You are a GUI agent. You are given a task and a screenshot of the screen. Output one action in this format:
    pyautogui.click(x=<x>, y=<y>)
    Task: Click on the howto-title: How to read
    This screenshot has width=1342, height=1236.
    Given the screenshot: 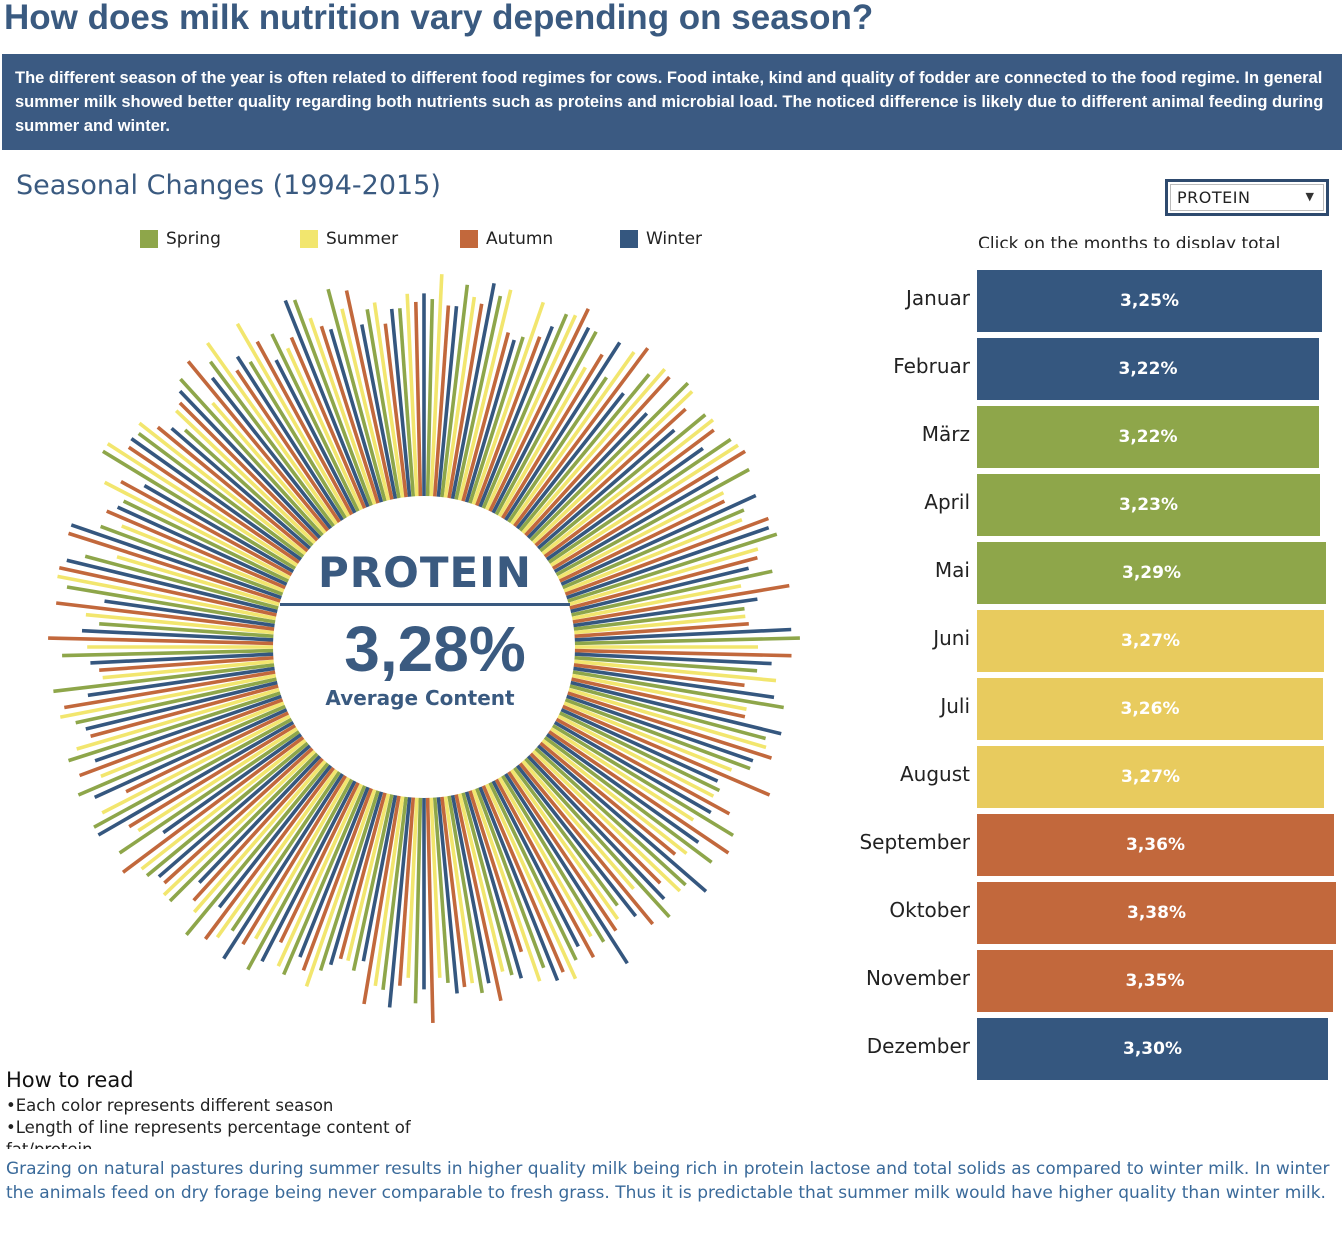 What is the action you would take?
    pyautogui.click(x=70, y=1080)
    